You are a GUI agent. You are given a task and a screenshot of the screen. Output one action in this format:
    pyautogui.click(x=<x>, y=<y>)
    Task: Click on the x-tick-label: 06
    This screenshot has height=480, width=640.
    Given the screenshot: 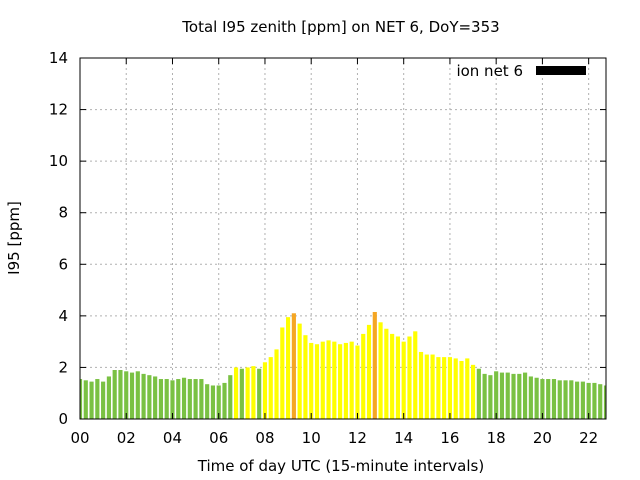 What is the action you would take?
    pyautogui.click(x=218, y=438)
    